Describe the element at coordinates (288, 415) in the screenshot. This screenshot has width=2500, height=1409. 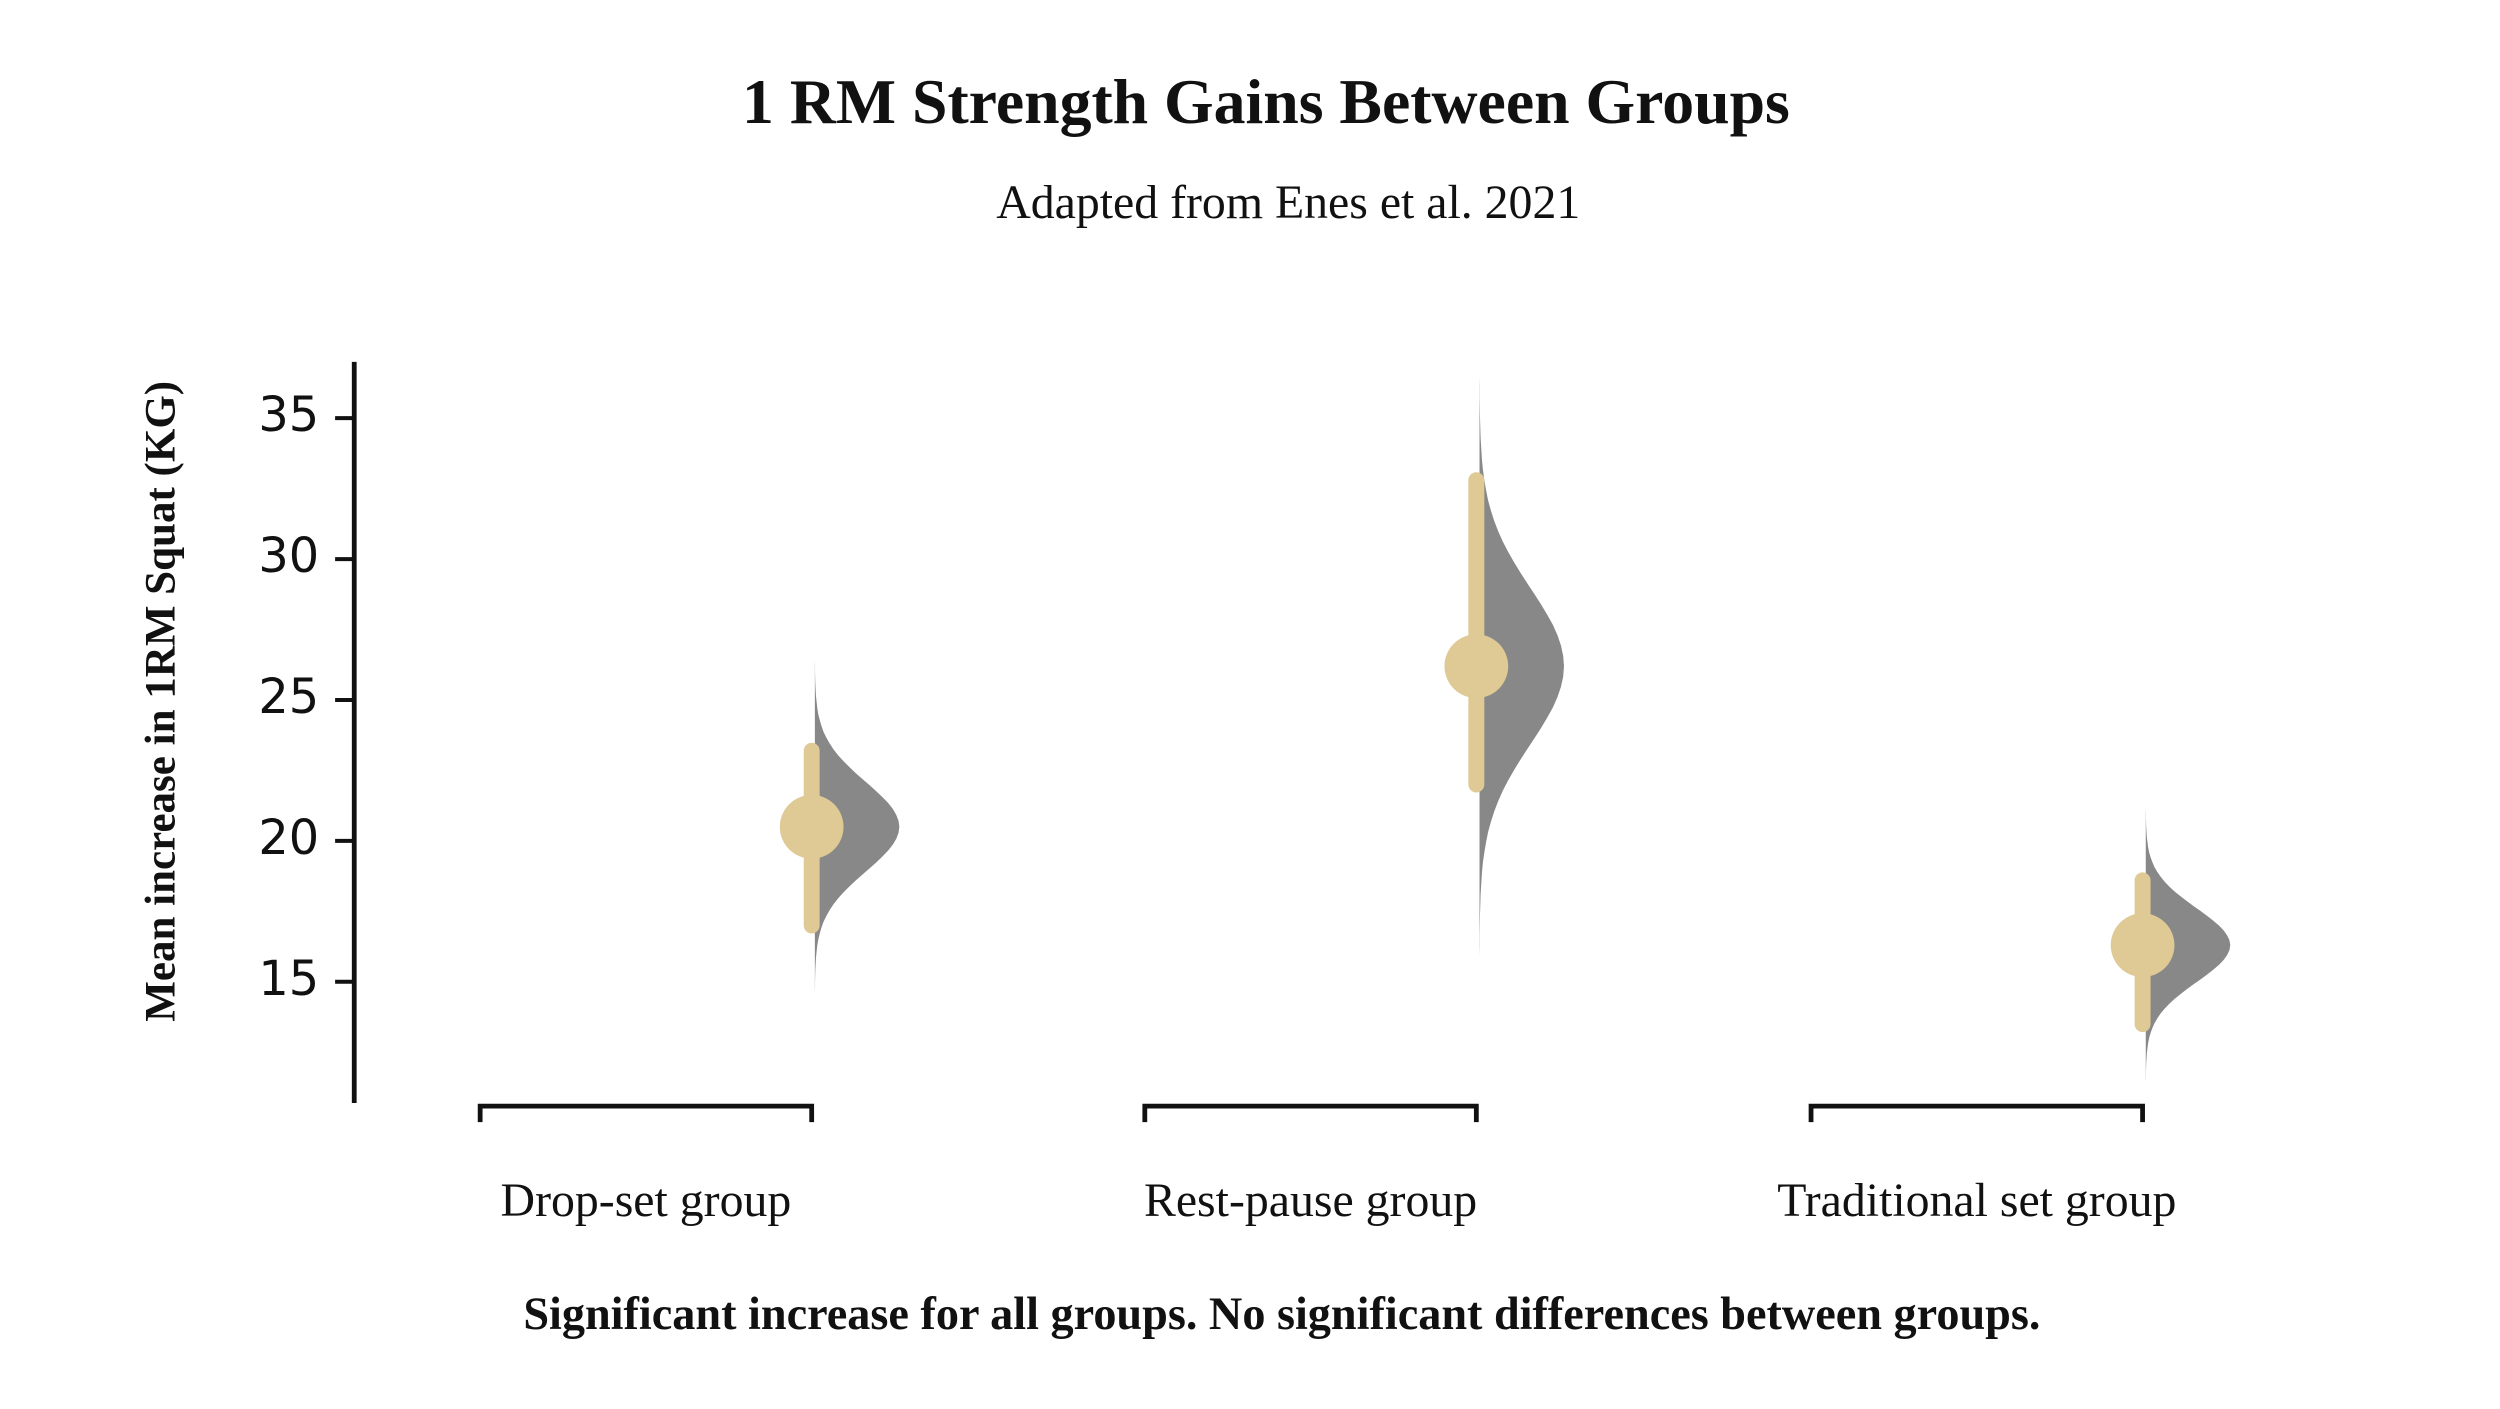
I see `y-tick-label: 35` at that location.